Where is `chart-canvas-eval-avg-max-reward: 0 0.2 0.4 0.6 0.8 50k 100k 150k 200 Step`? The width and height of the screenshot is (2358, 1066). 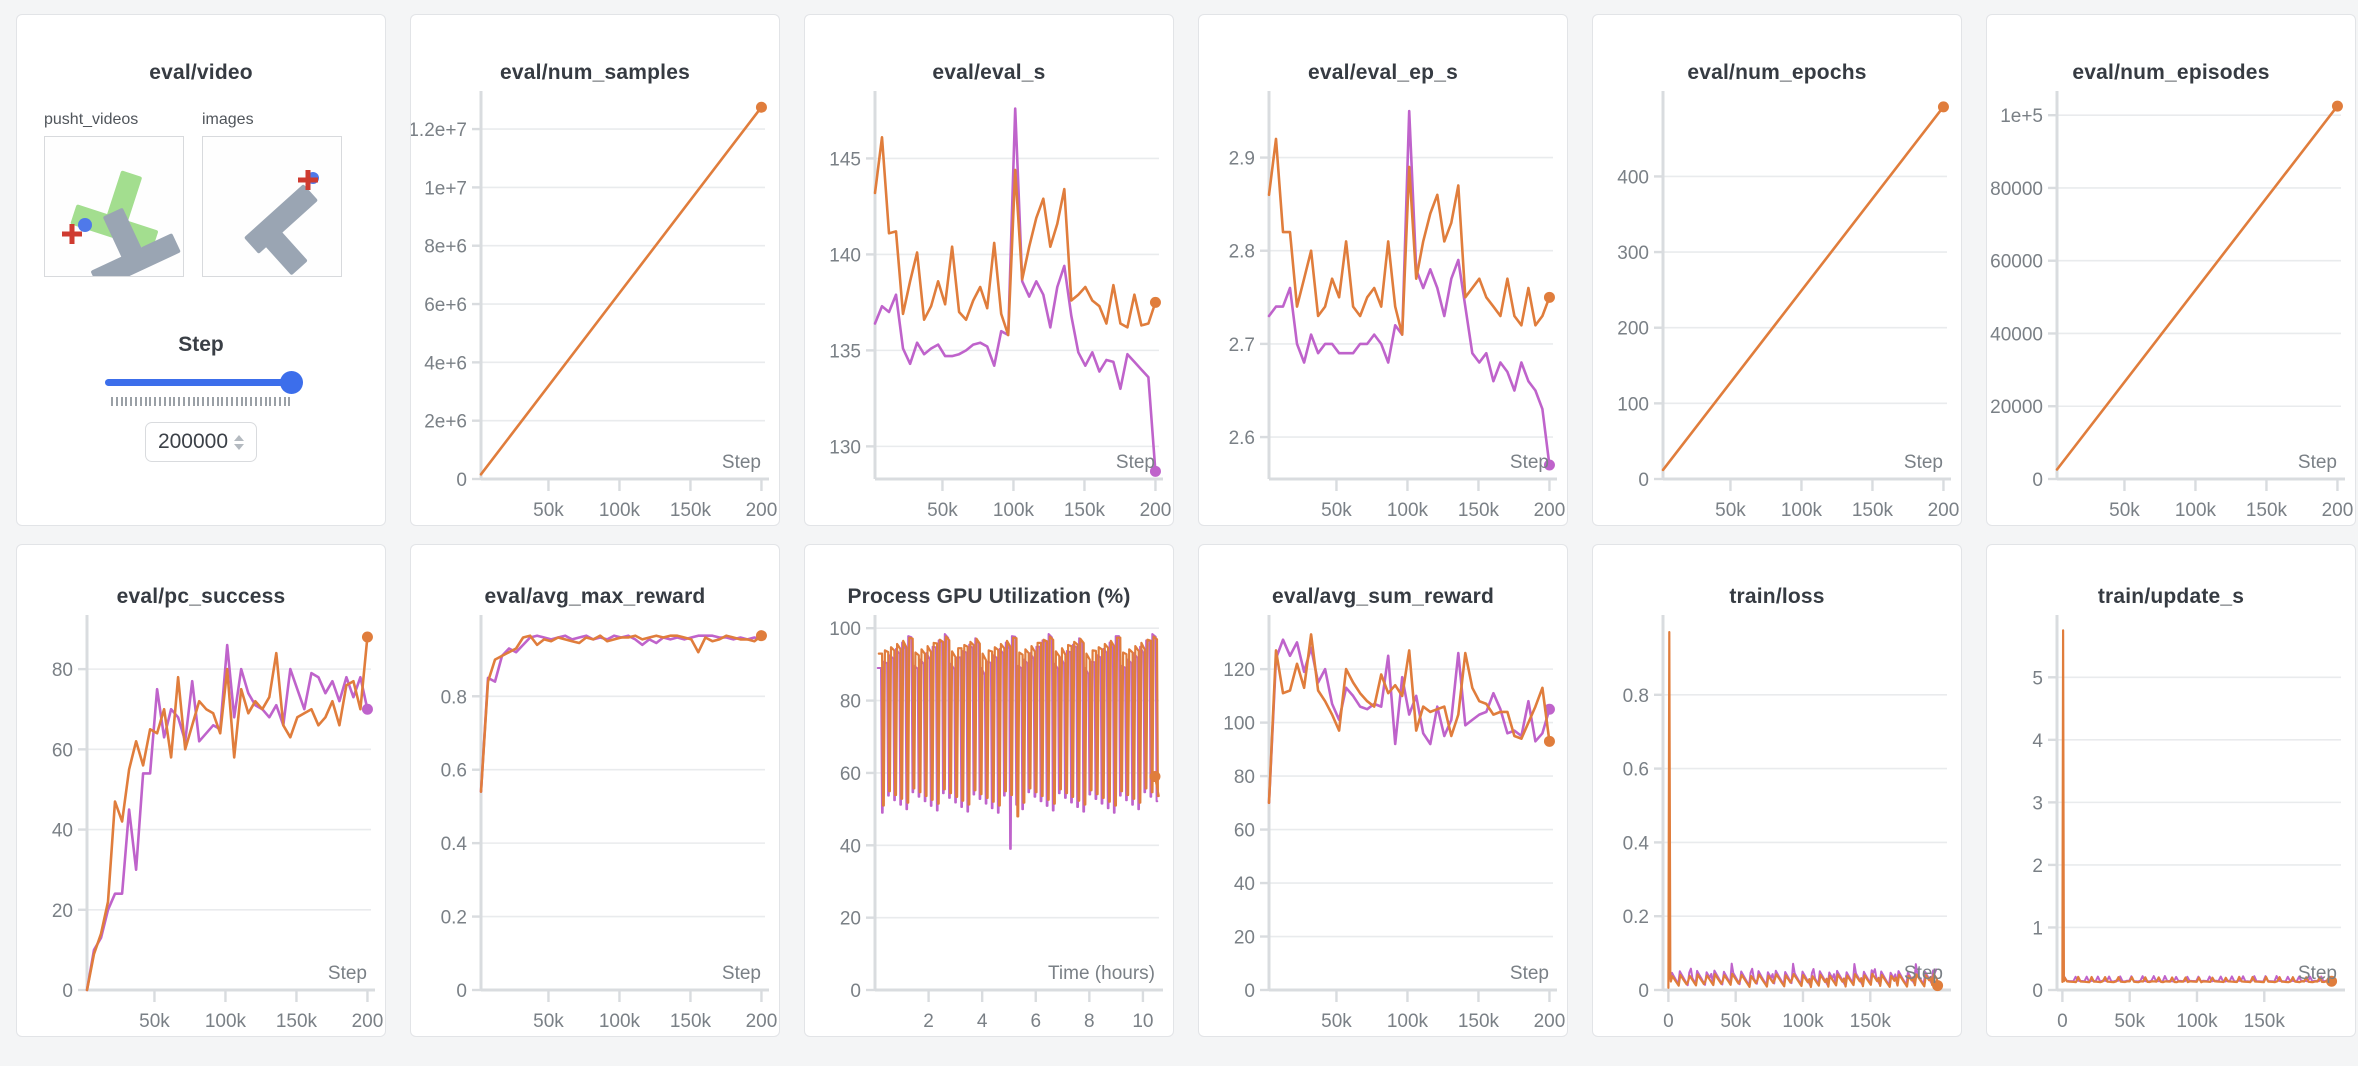
chart-canvas-eval-avg-max-reward: 0 0.2 0.4 0.6 0.8 50k 100k 150k 200 Step is located at coordinates (595, 822).